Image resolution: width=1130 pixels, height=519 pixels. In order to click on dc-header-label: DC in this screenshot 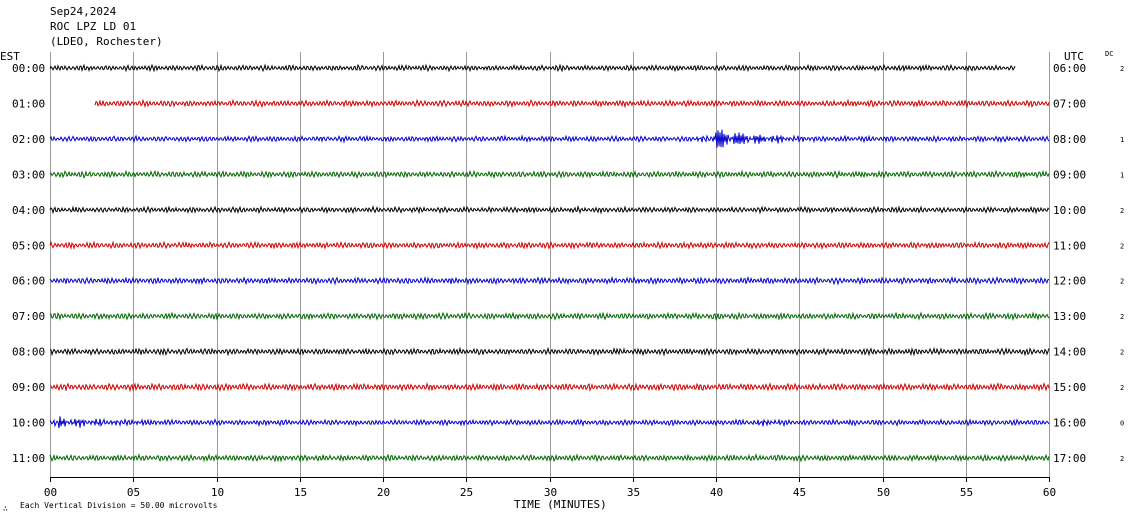, I will do `click(1109, 54)`.